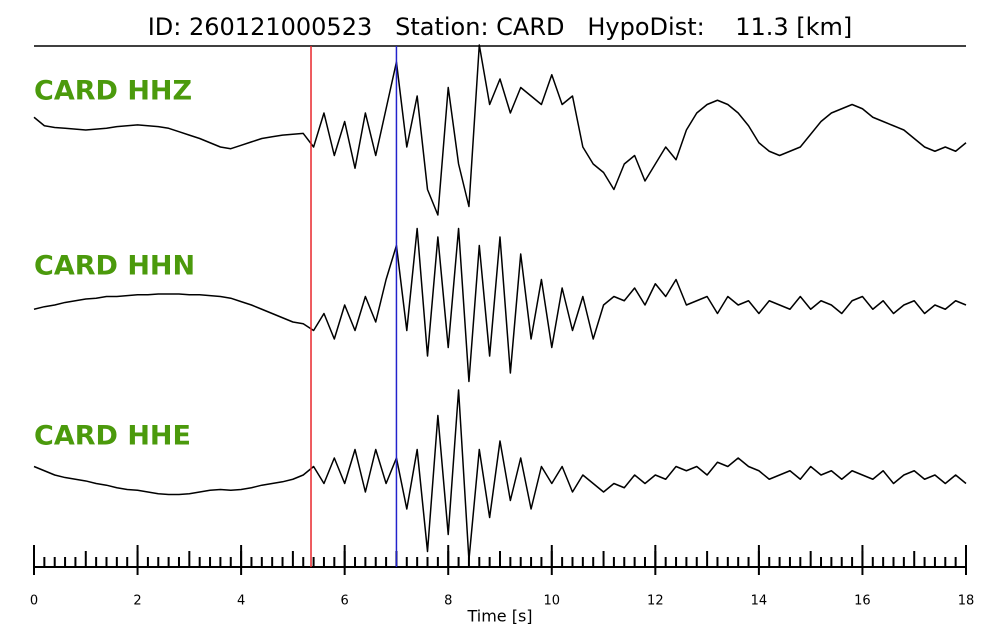  I want to click on x-tick-label: 6, so click(345, 601).